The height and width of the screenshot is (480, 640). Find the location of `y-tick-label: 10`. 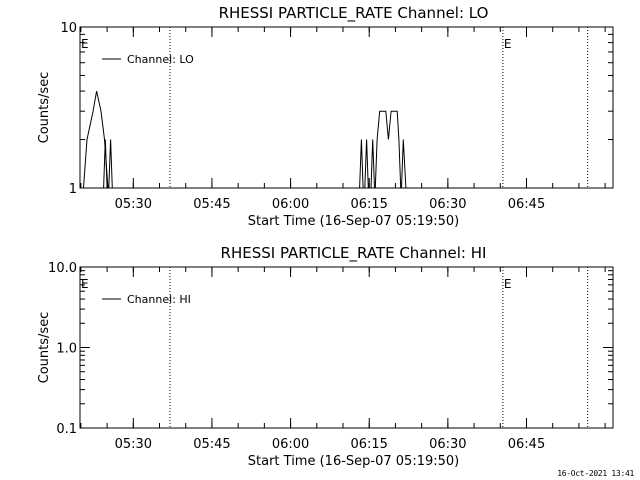

y-tick-label: 10 is located at coordinates (68, 28).